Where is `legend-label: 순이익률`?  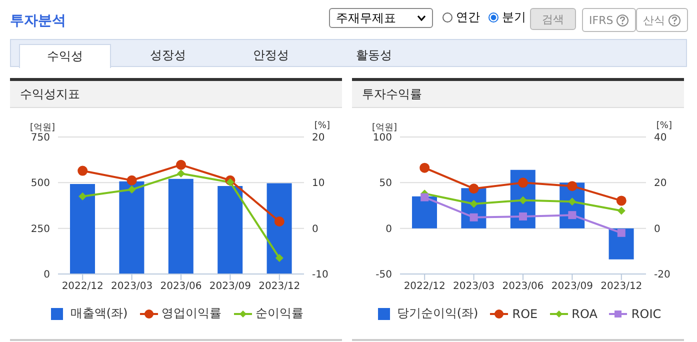 legend-label: 순이익률 is located at coordinates (279, 313).